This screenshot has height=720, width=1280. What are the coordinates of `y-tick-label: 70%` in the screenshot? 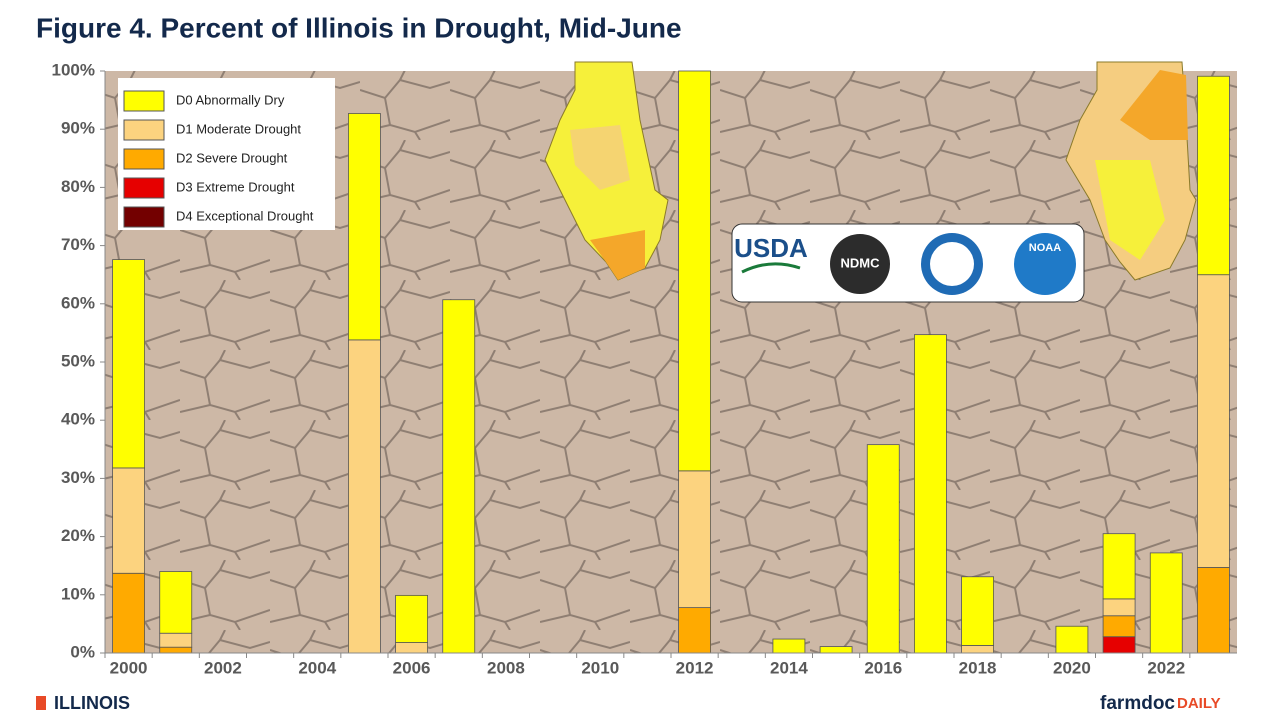 It's located at (78, 244).